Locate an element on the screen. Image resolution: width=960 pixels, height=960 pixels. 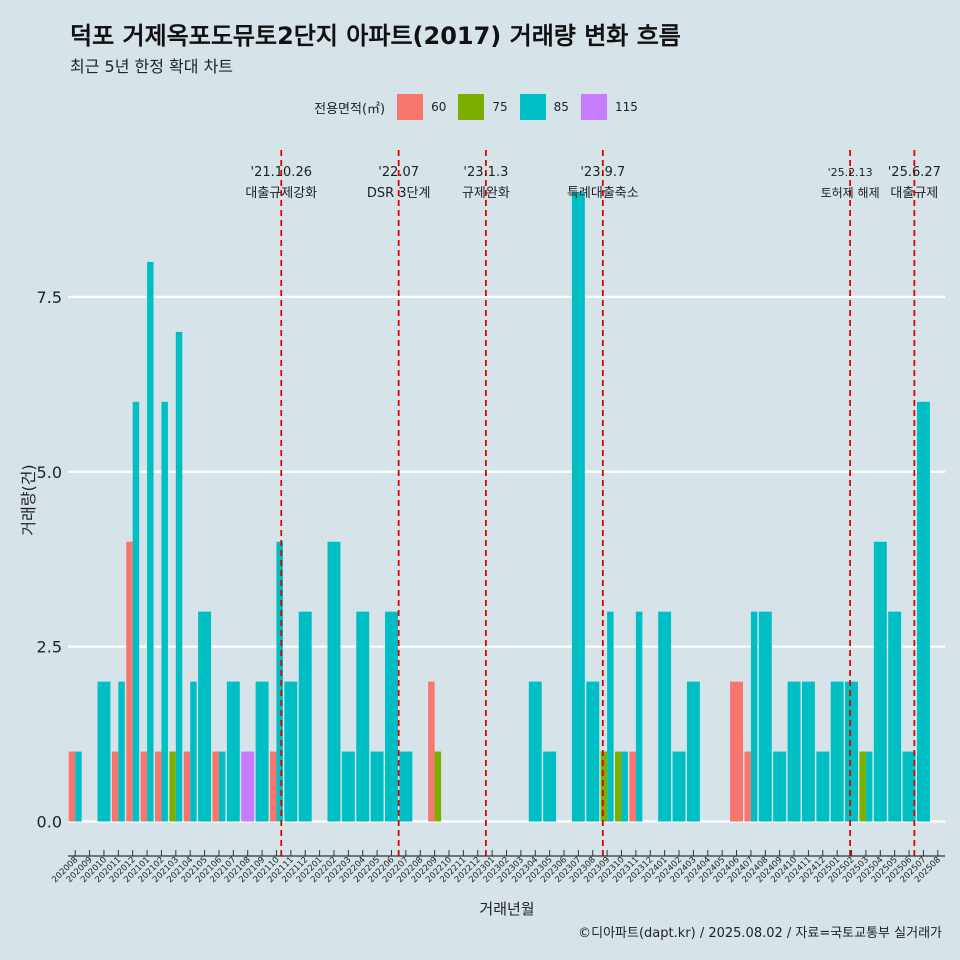
y-tick-label: 0.0 is located at coordinates (49, 822).